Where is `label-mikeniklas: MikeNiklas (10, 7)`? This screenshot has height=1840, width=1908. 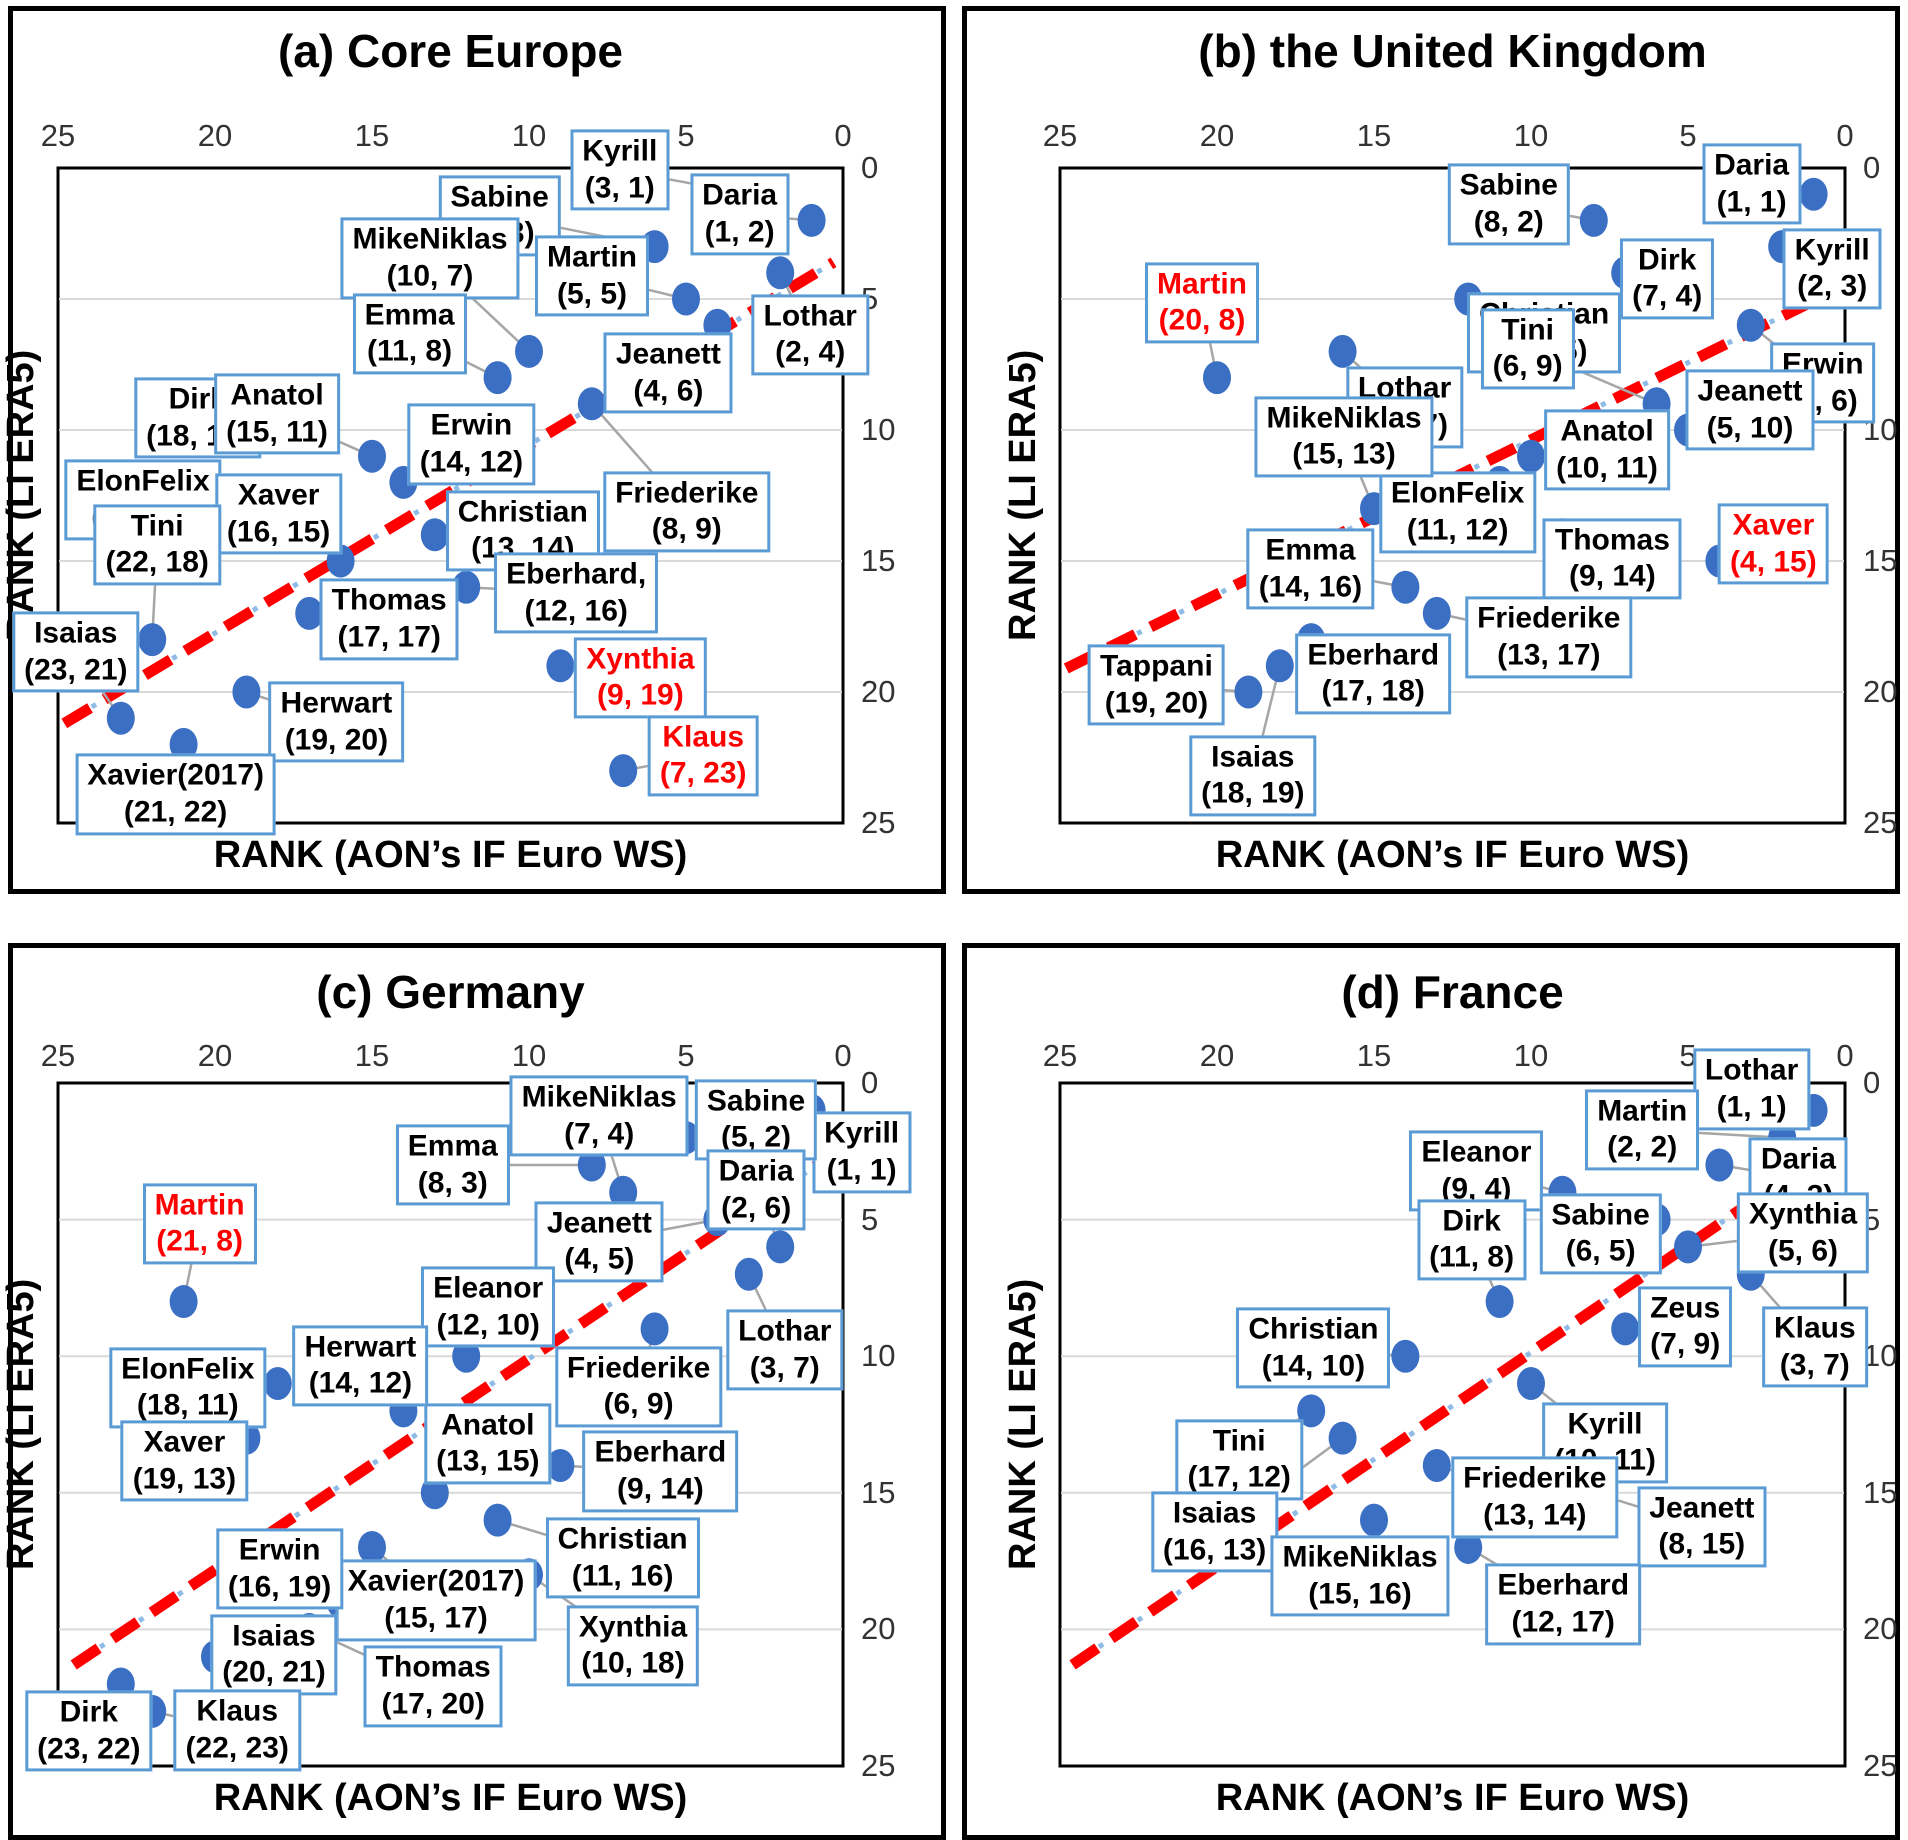 label-mikeniklas: MikeNiklas (10, 7) is located at coordinates (430, 258).